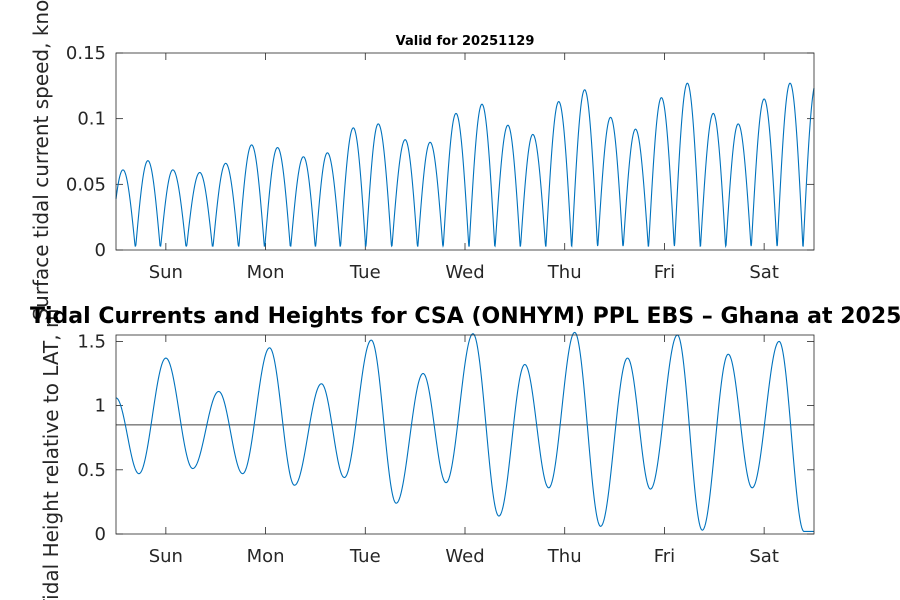  What do you see at coordinates (91, 438) in the screenshot?
I see `tidal-height-y-tick-labels: 0 0.5 1 1.5` at bounding box center [91, 438].